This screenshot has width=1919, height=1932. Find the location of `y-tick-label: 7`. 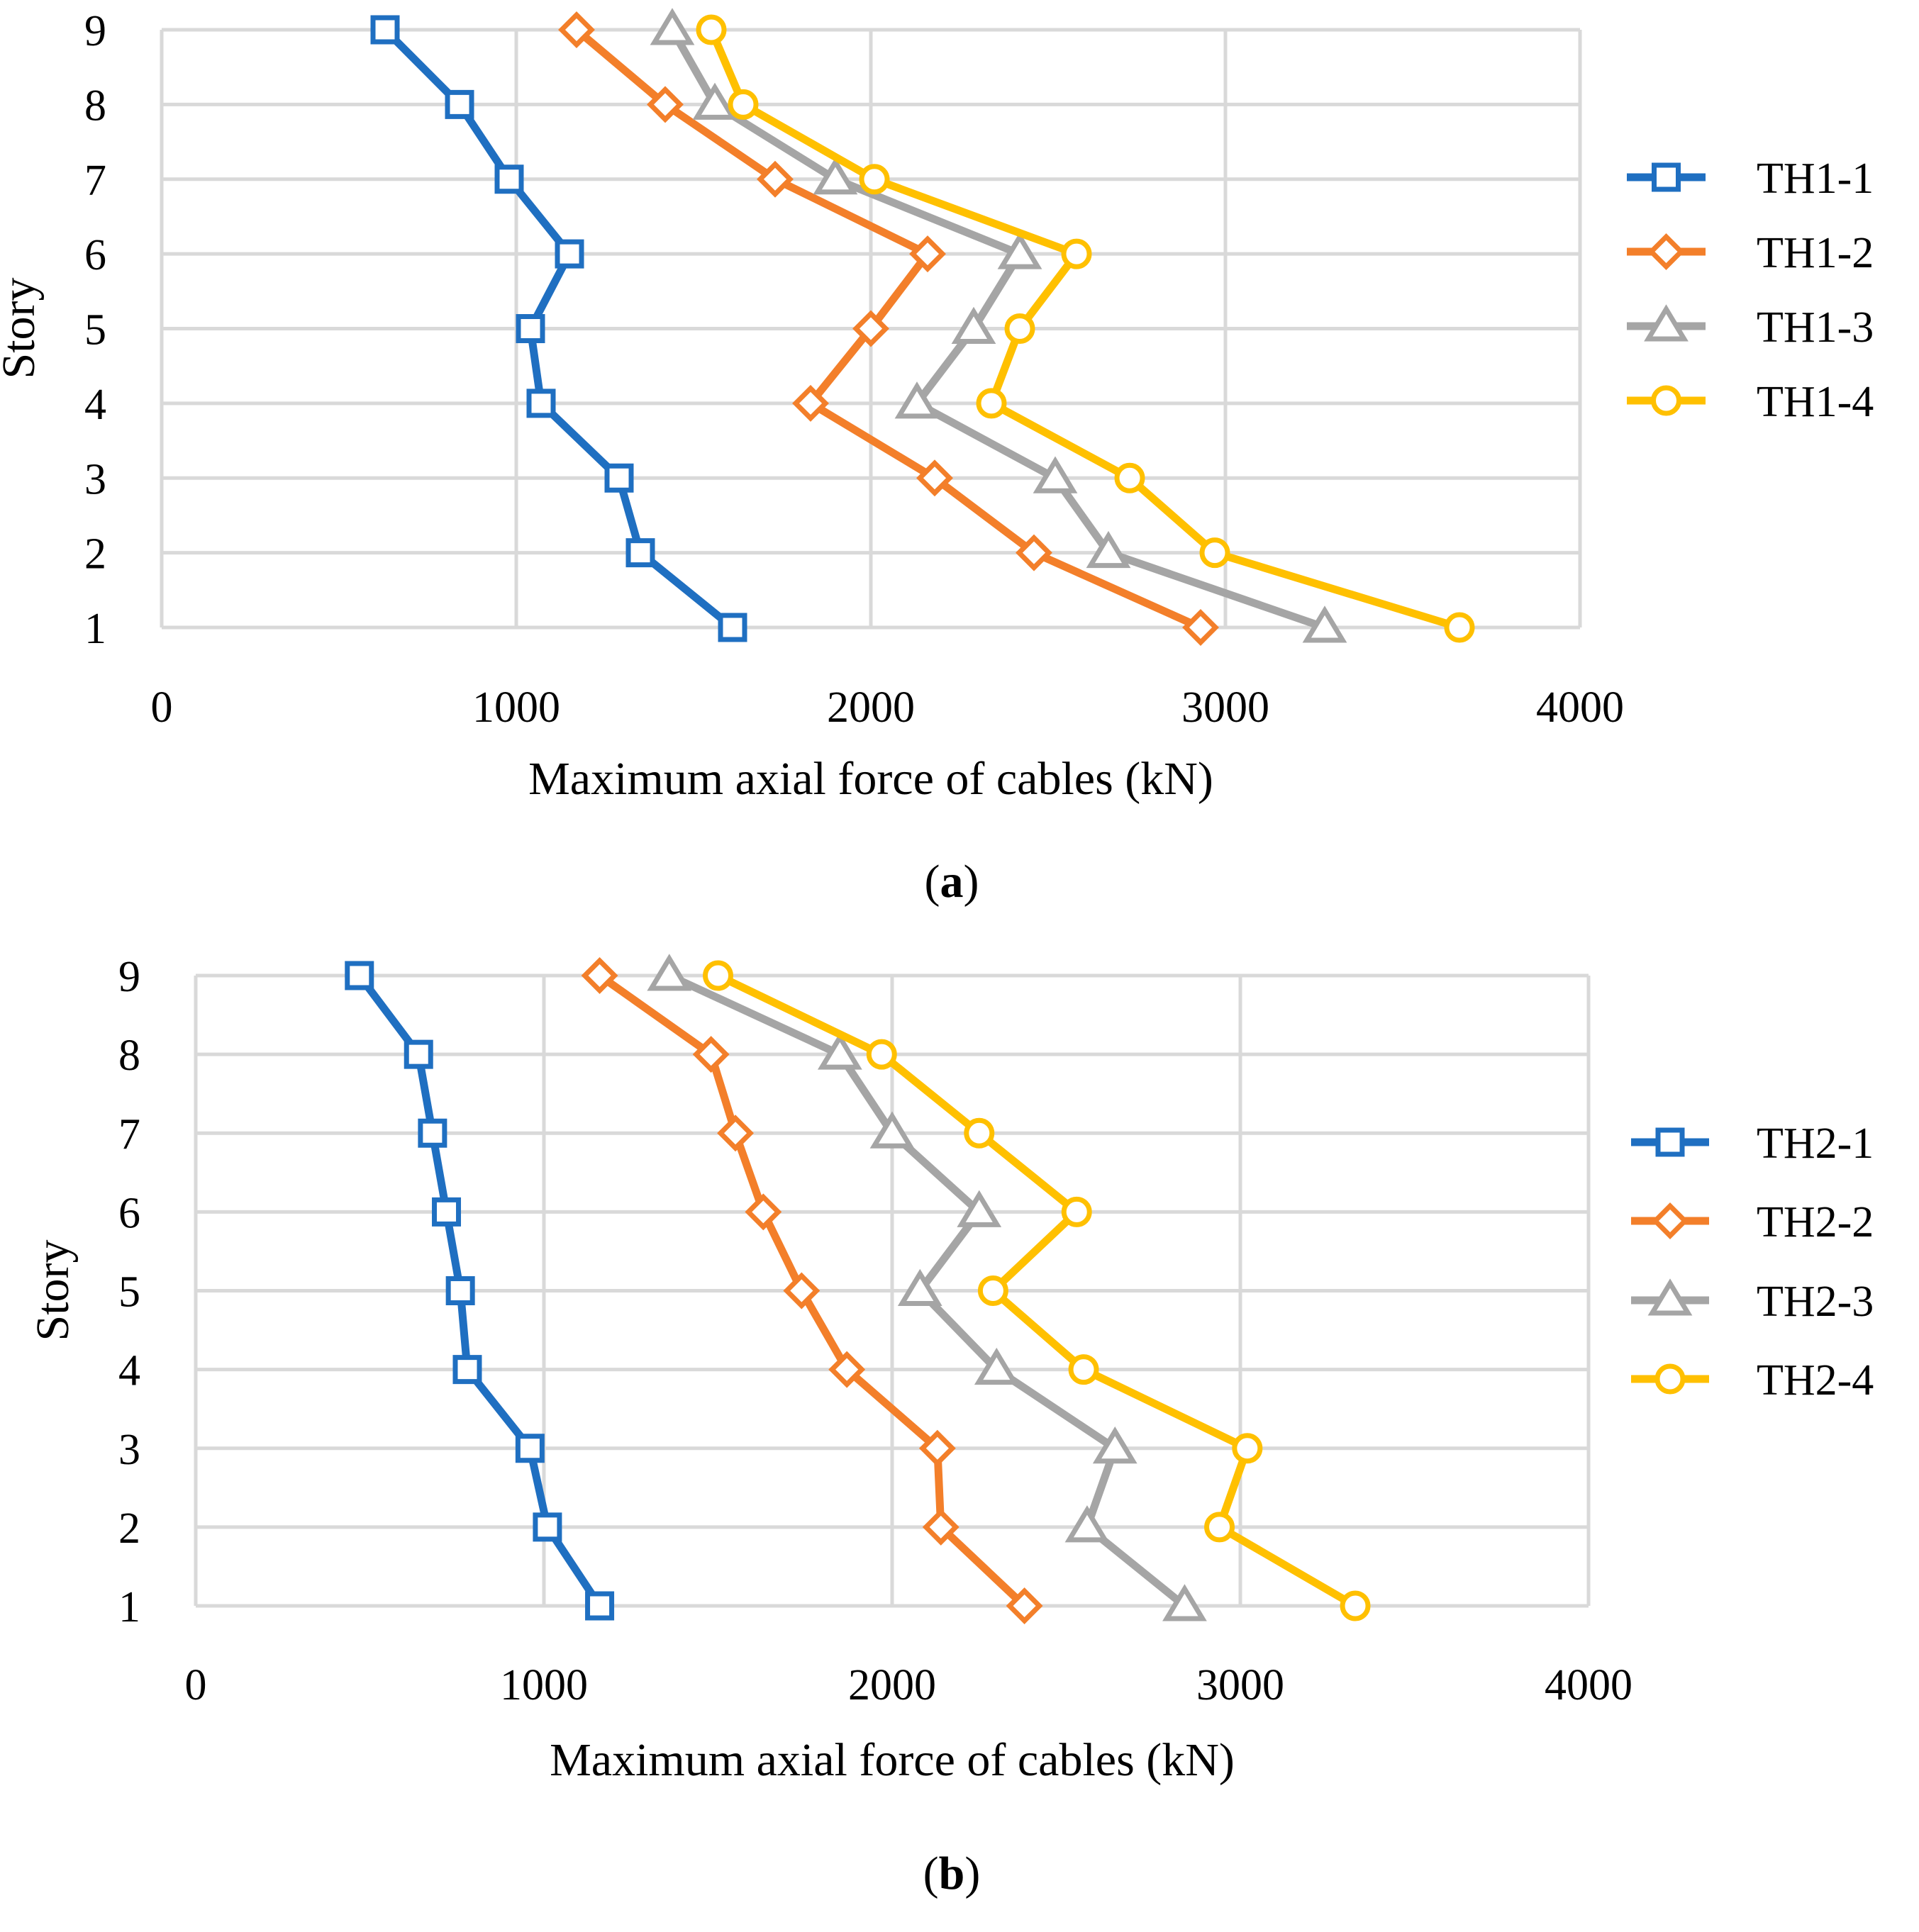

y-tick-label: 7 is located at coordinates (129, 1134).